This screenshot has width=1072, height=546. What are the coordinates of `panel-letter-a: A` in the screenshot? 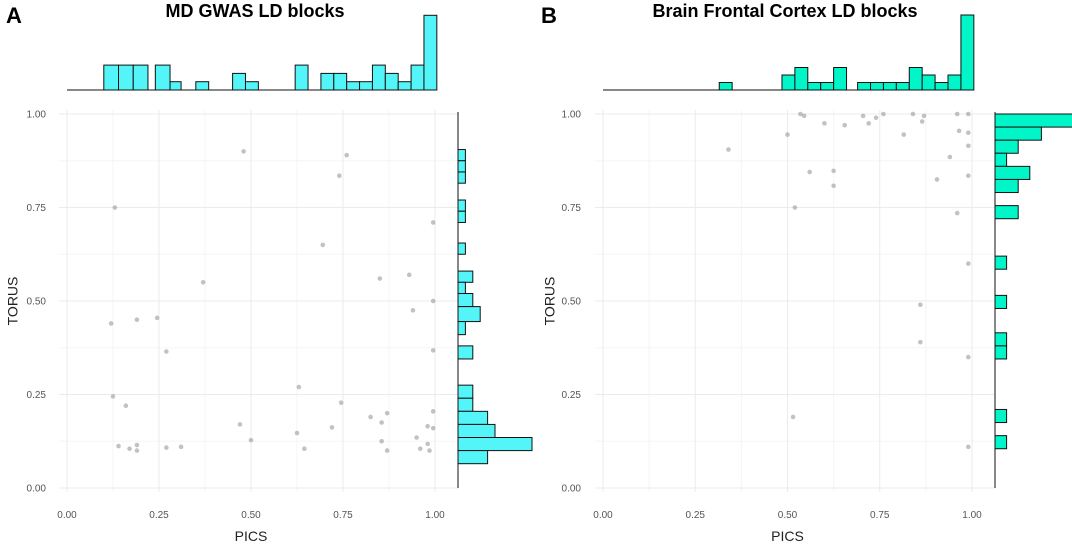 It's located at (14, 15).